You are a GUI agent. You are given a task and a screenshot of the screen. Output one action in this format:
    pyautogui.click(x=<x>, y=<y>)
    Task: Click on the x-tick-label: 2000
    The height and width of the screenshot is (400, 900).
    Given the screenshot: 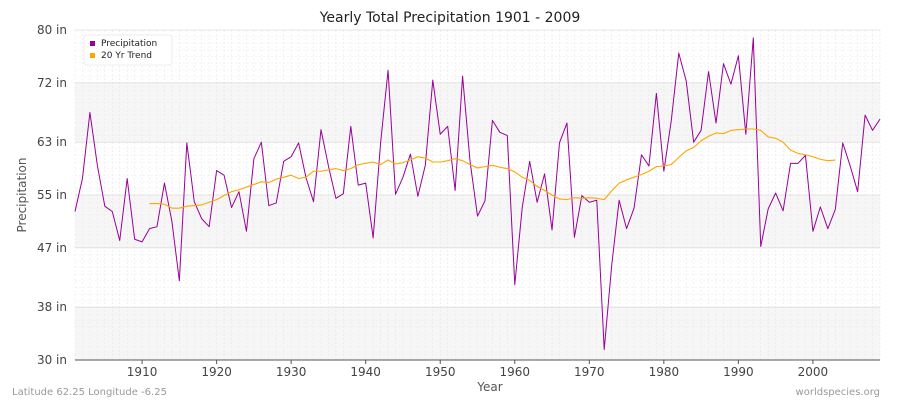 What is the action you would take?
    pyautogui.click(x=813, y=372)
    